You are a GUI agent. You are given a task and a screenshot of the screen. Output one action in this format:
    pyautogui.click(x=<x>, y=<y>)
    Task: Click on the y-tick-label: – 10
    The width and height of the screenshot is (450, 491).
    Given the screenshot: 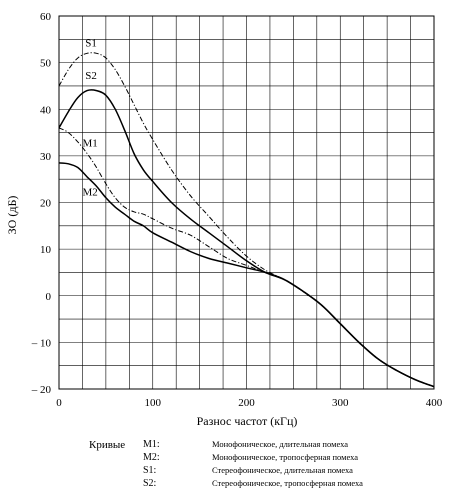 What is the action you would take?
    pyautogui.click(x=41, y=343)
    